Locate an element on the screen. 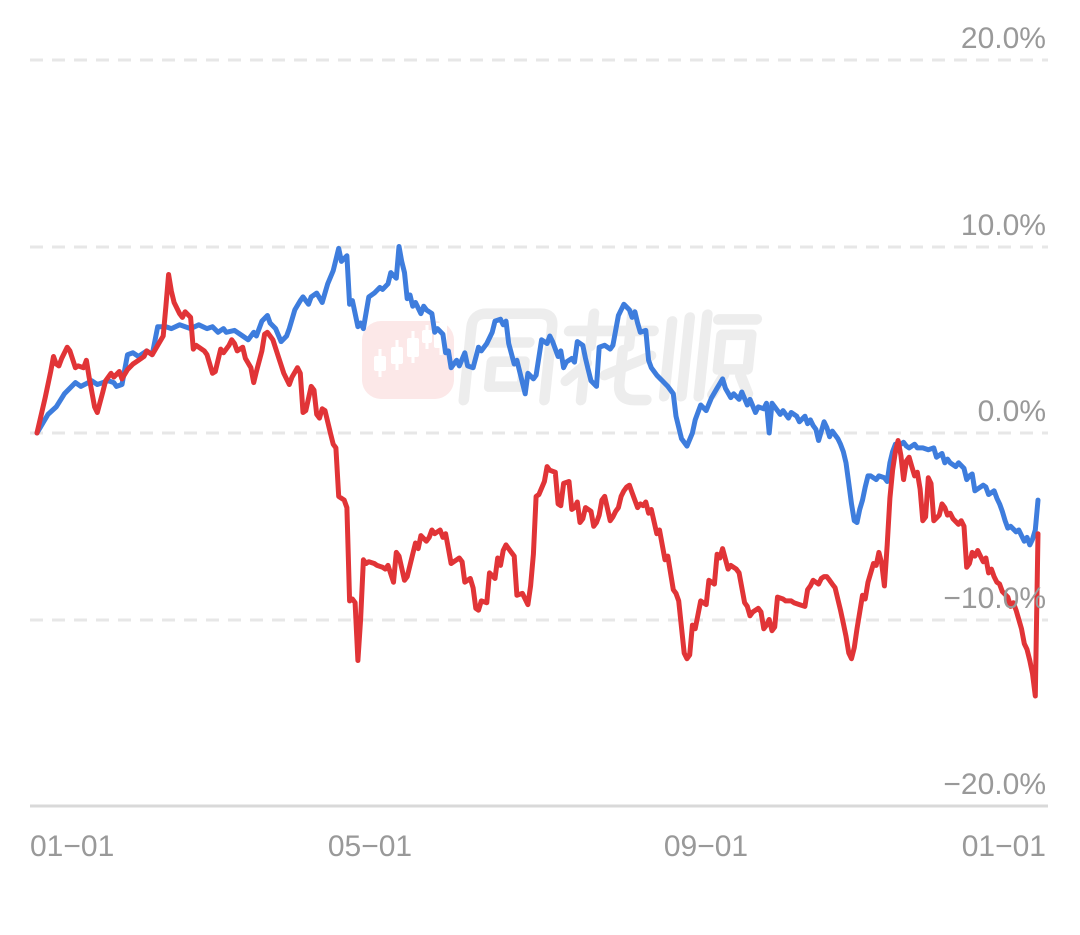  x-tick-jan-next: 01−01 is located at coordinates (1004, 846).